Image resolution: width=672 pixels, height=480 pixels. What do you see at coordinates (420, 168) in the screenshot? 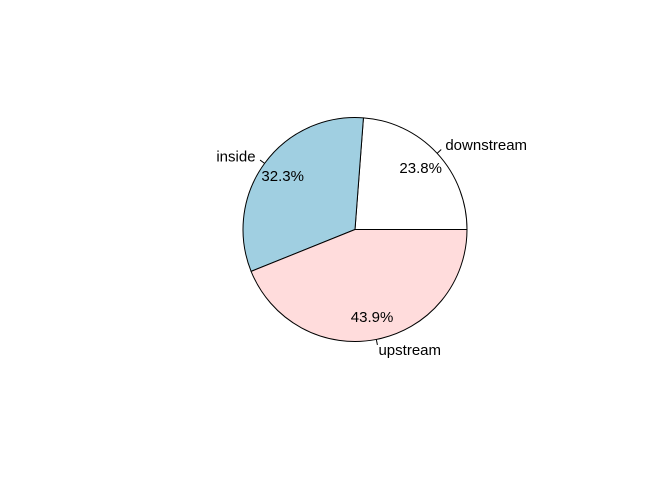
I see `percent-label-downstream: 23.8%` at bounding box center [420, 168].